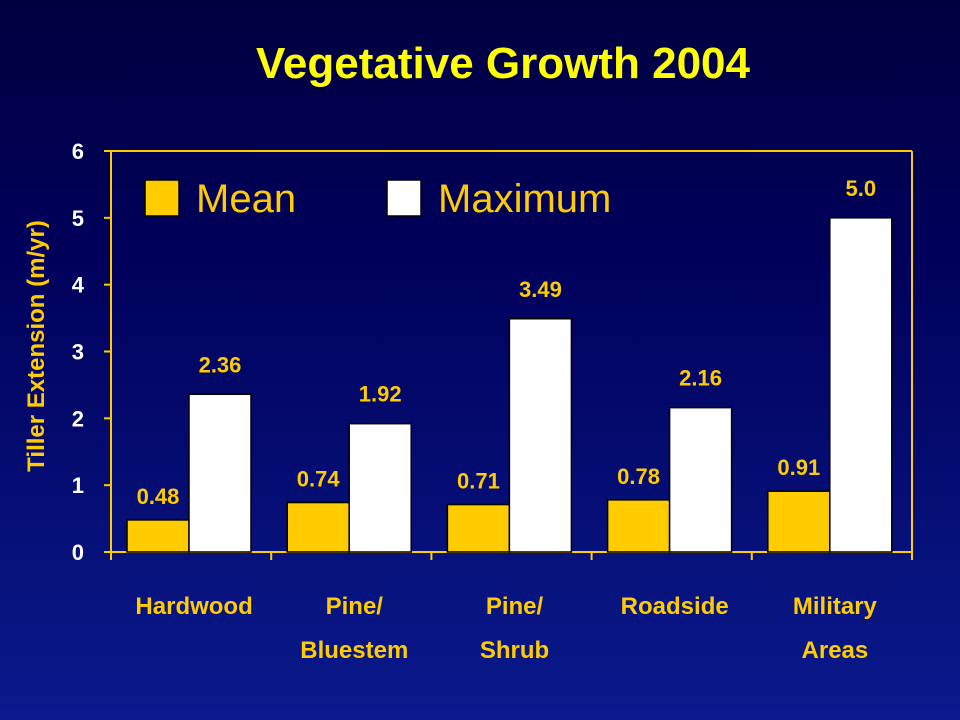  I want to click on data-label-maximum: 2.36, so click(220, 364).